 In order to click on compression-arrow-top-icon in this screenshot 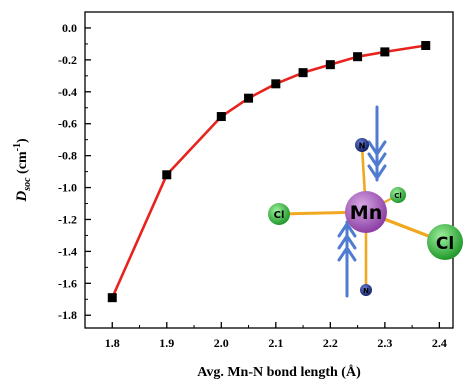, I will do `click(377, 143)`.